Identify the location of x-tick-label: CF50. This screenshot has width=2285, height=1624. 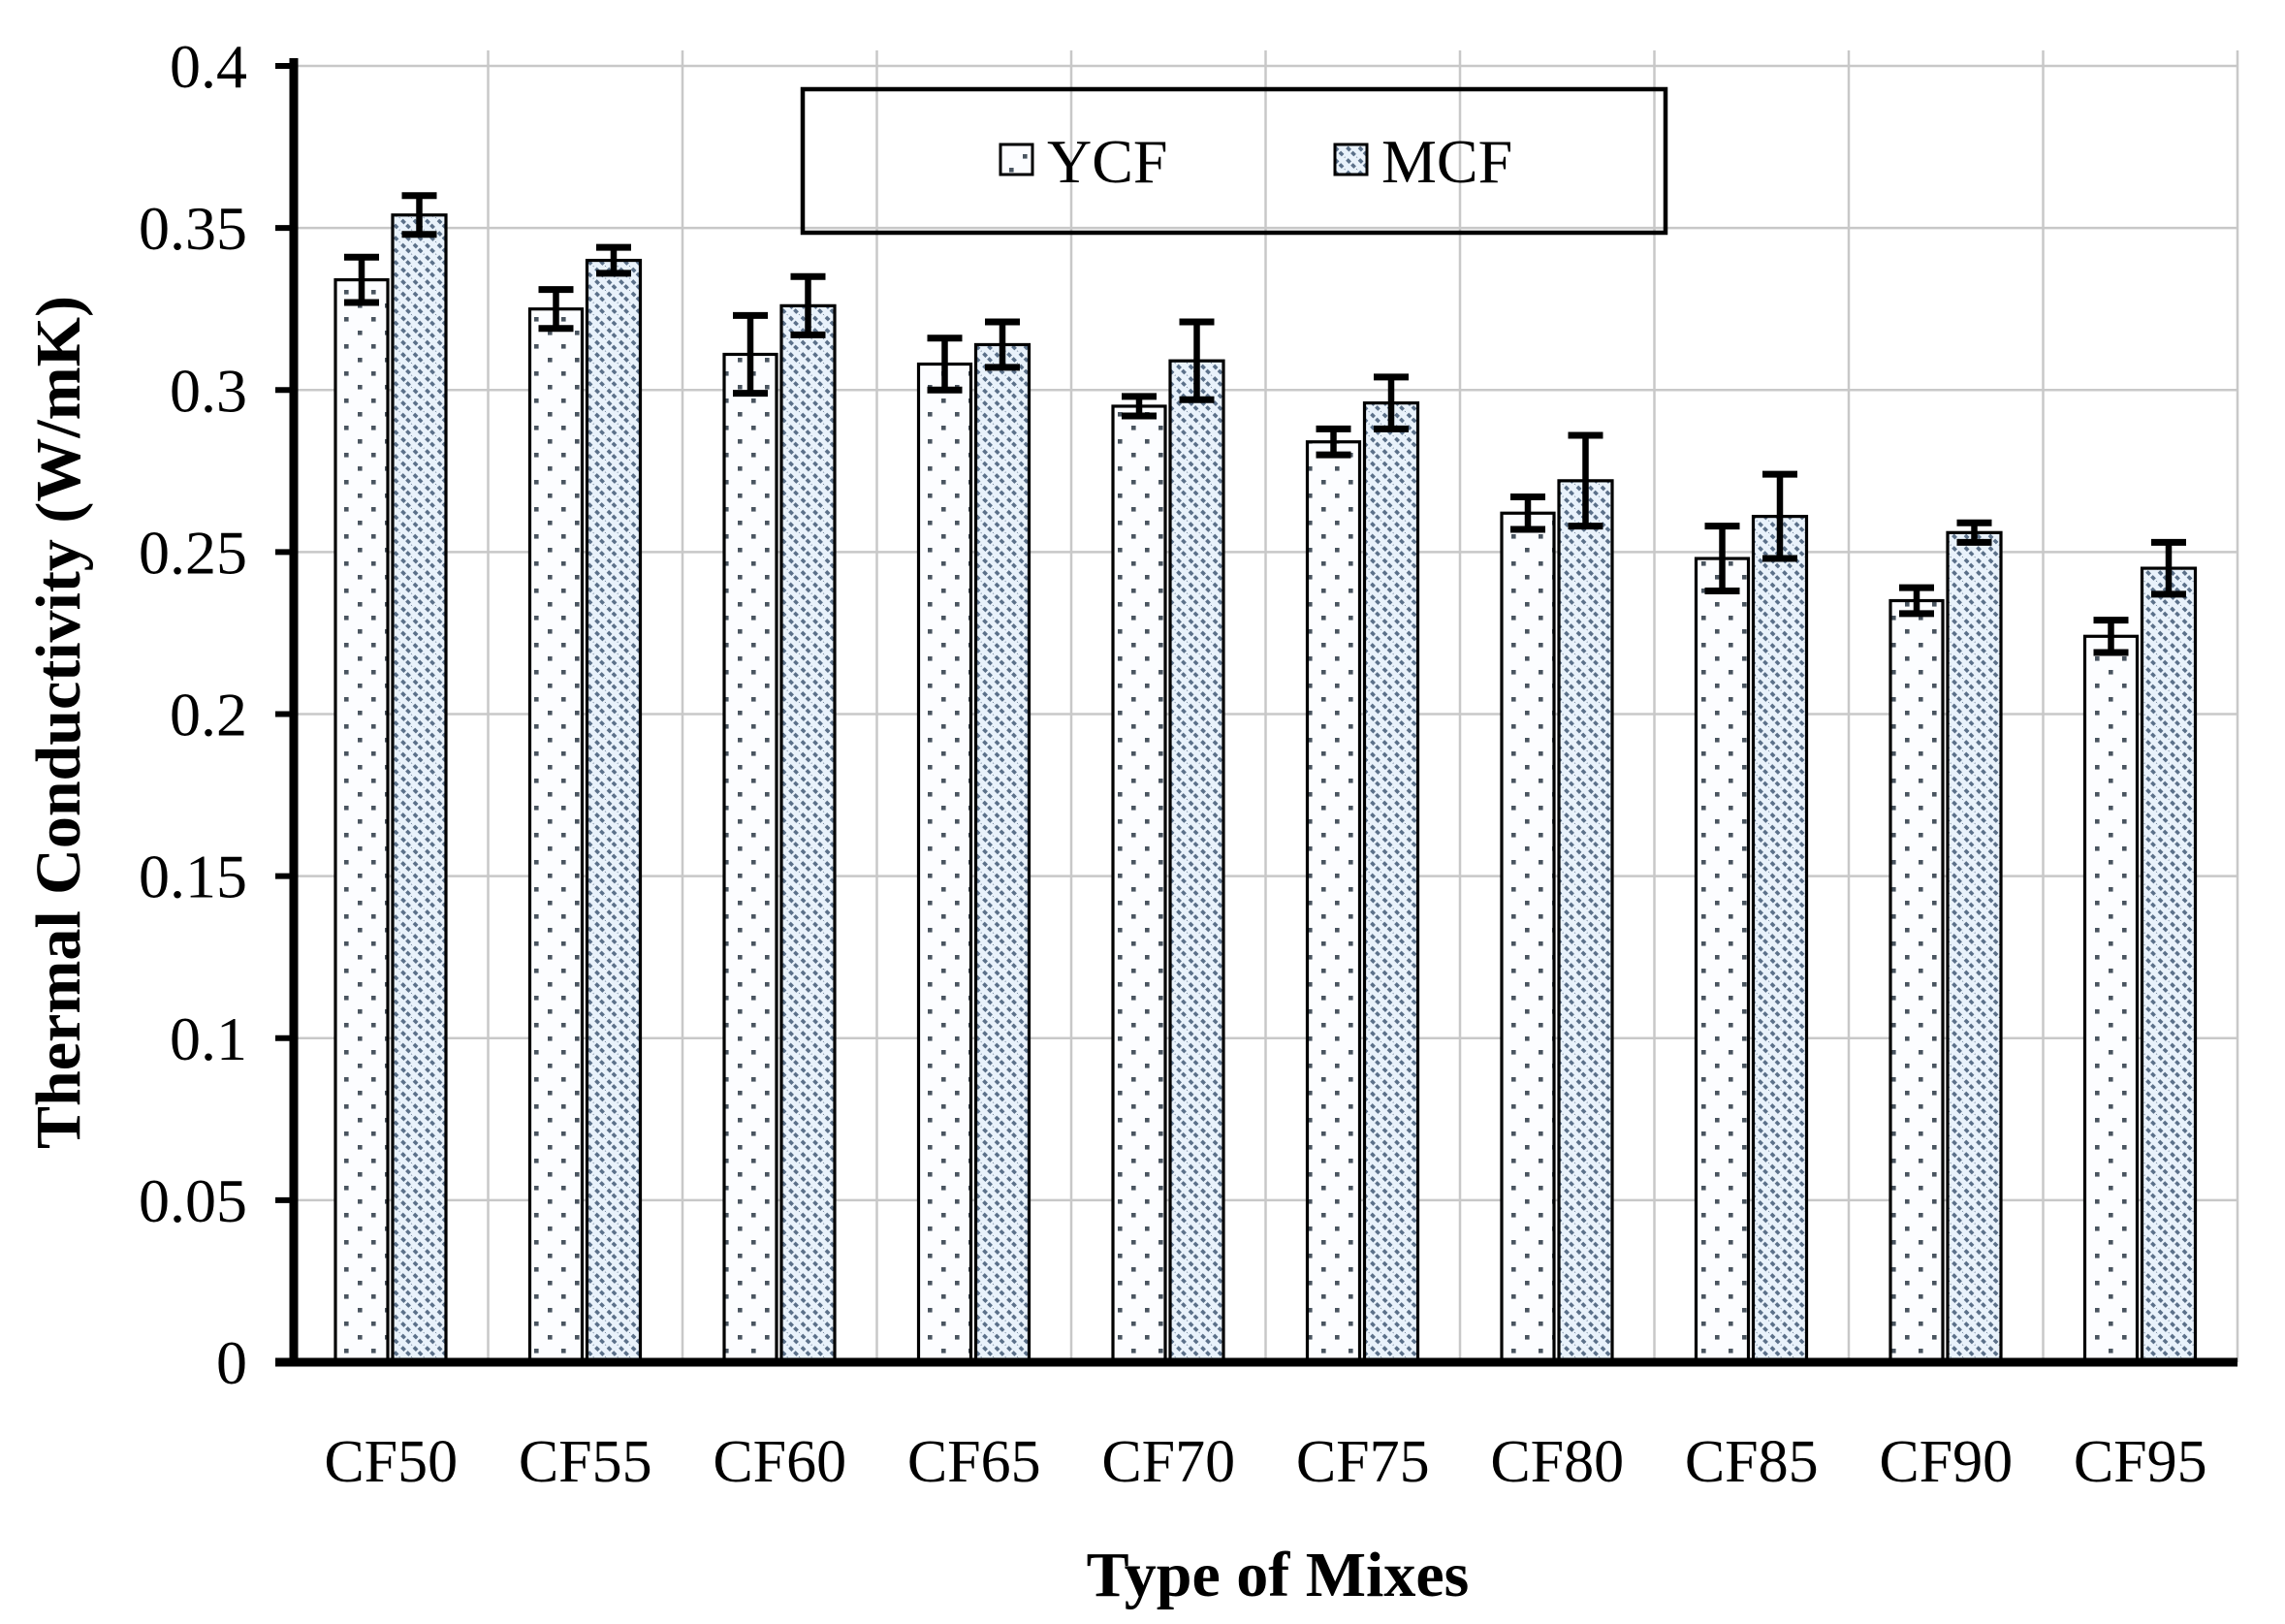
(391, 1462).